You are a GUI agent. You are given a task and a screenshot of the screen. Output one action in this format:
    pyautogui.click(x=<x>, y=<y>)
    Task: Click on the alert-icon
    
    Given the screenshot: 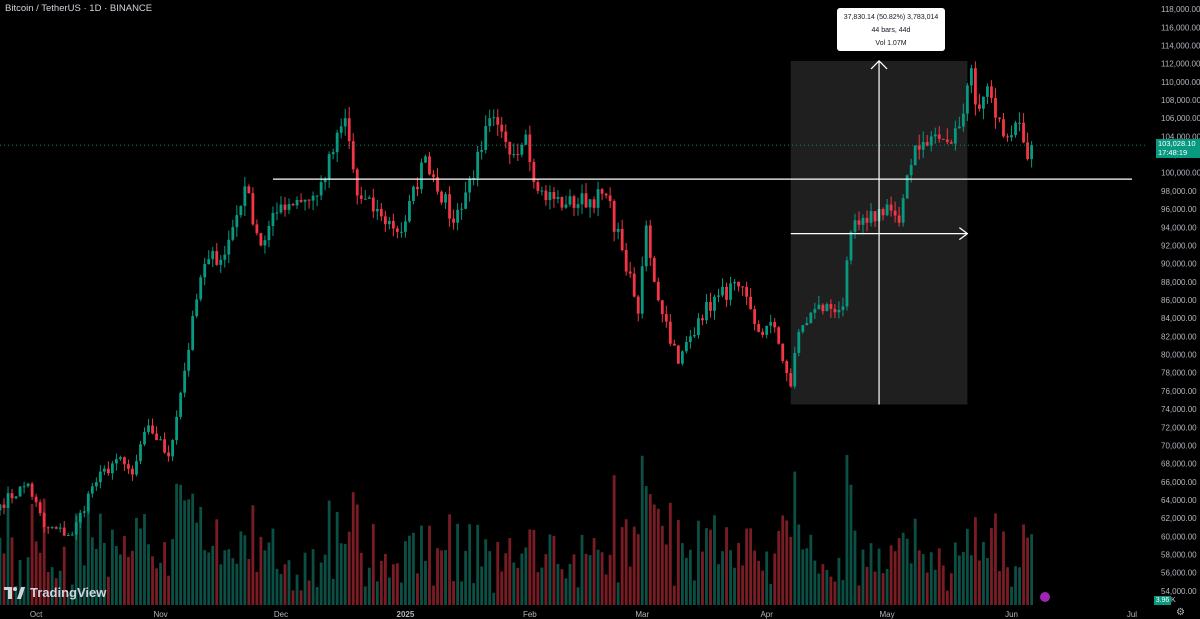 What is the action you would take?
    pyautogui.click(x=1045, y=597)
    